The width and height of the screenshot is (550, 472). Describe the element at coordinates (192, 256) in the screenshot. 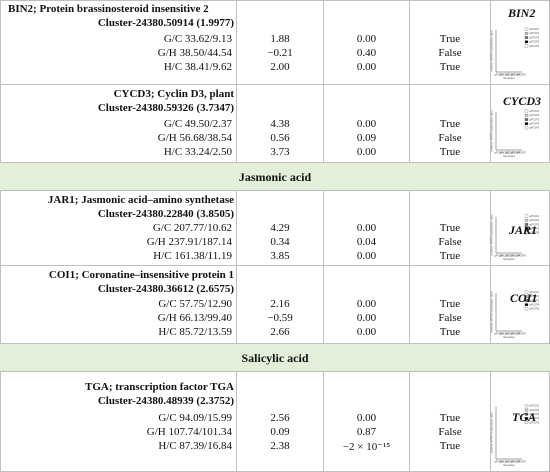

I see `comparison-value: H/C 161.38/11.19` at that location.